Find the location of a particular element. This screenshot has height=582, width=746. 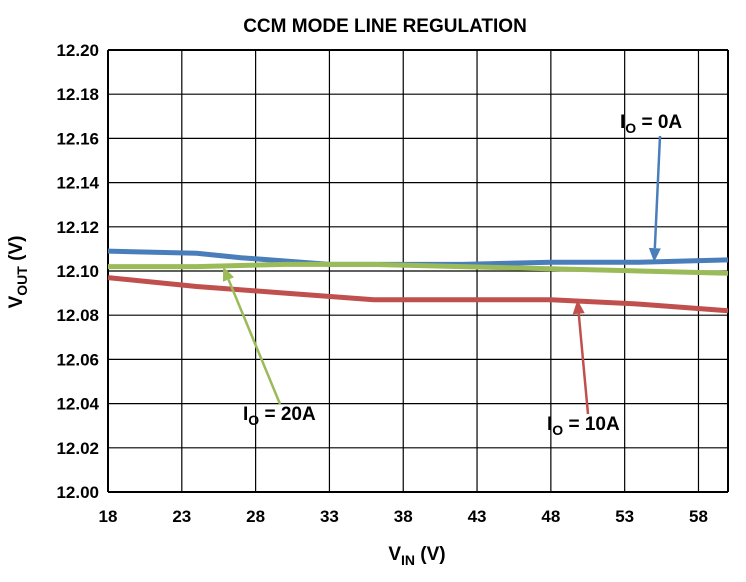

x-tick-label: 28 is located at coordinates (255, 516).